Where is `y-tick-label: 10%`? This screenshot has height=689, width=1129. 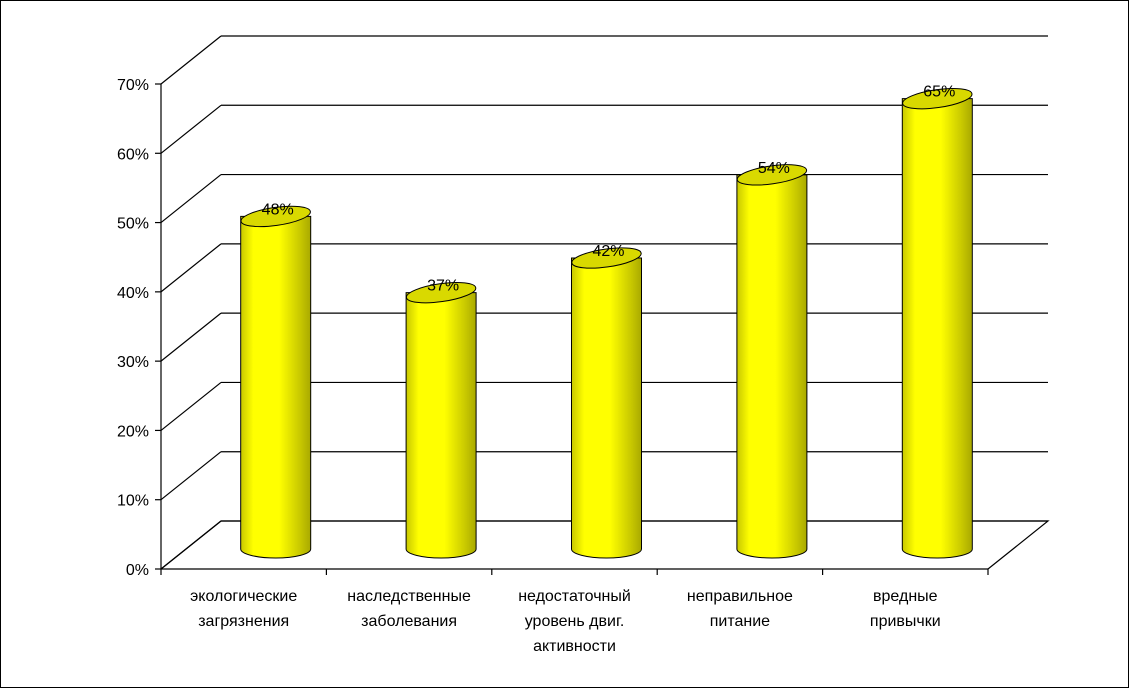
y-tick-label: 10% is located at coordinates (133, 501).